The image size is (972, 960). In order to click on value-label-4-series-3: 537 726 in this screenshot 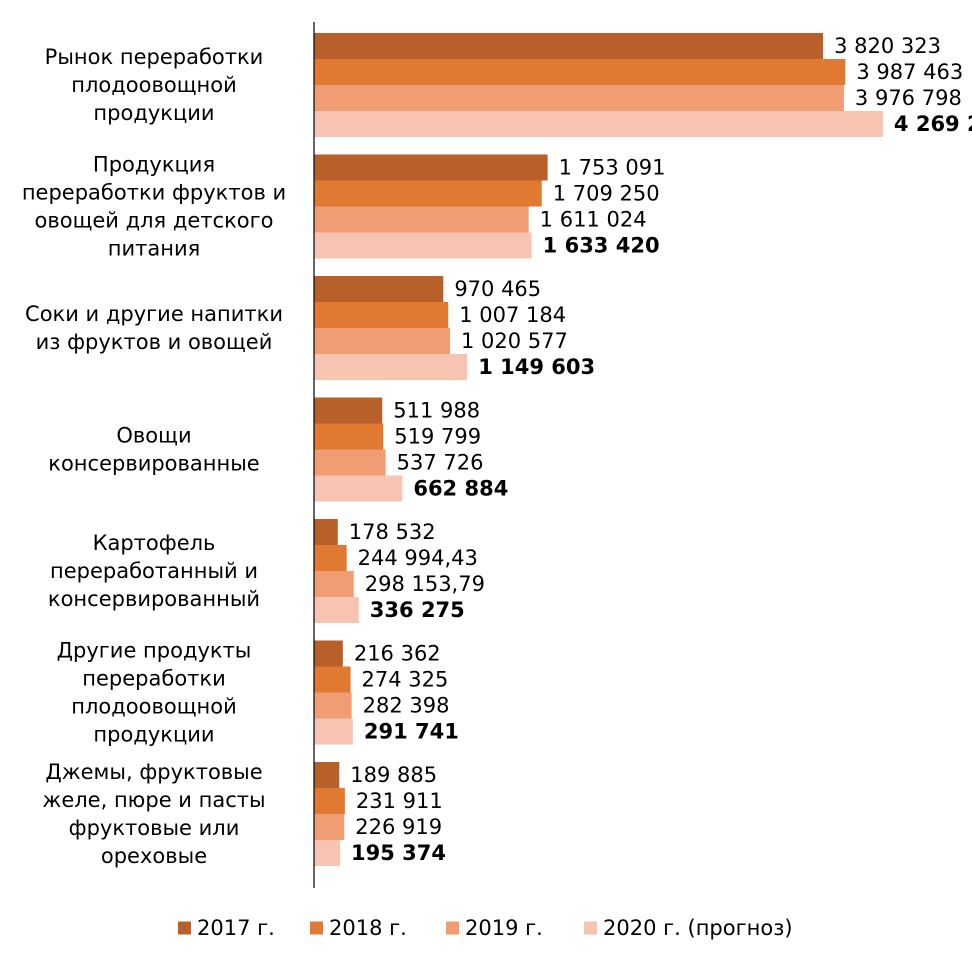, I will do `click(440, 463)`.